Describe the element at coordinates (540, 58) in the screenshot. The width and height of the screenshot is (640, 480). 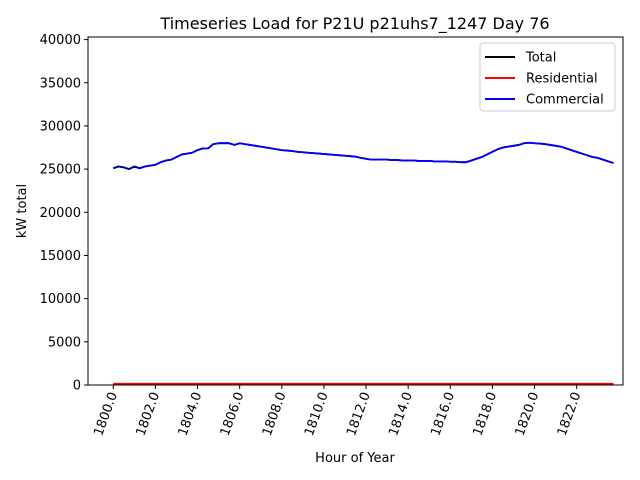
I see `legend-label-total: Total` at that location.